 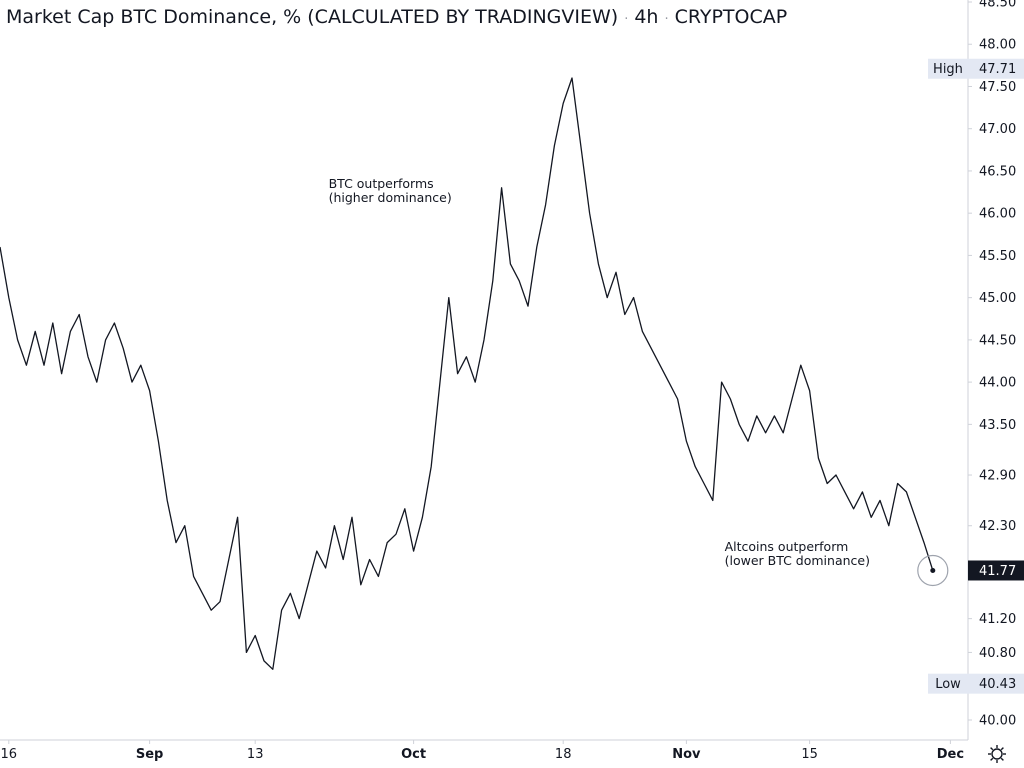 I want to click on price-tick-label: 47.50, so click(x=997, y=87).